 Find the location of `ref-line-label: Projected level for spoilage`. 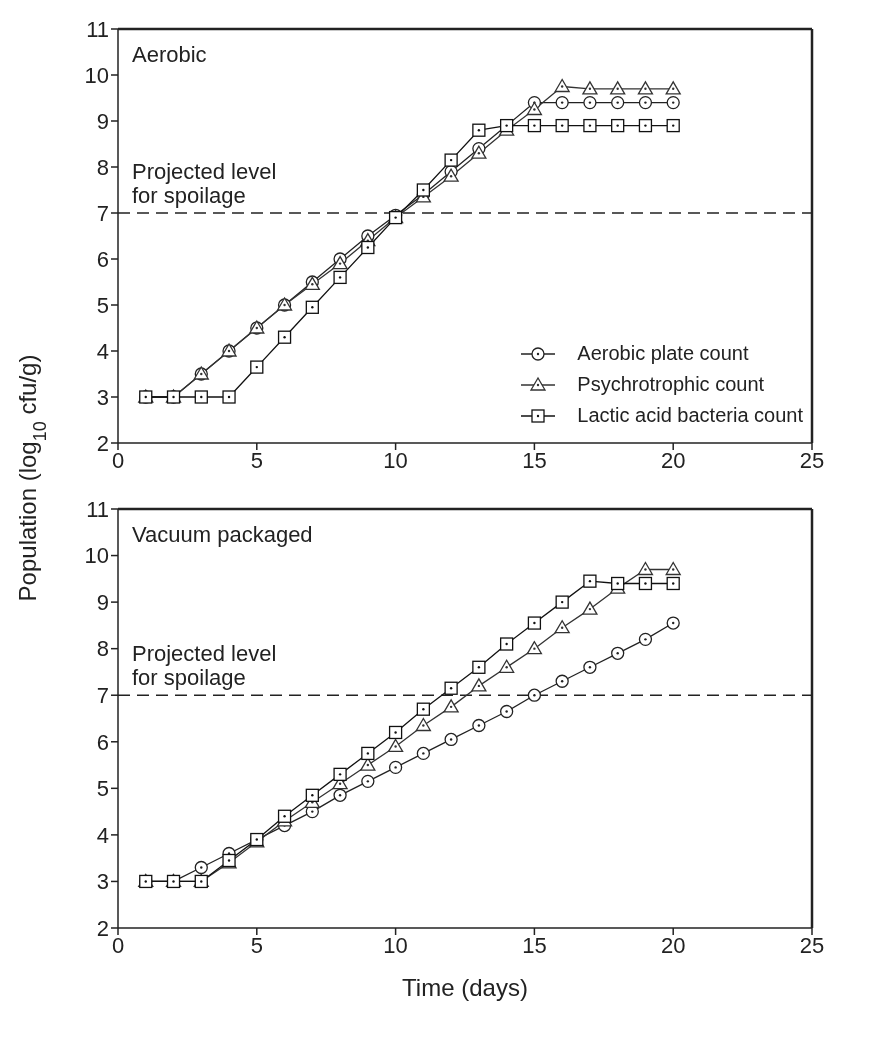

ref-line-label: Projected level for spoilage is located at coordinates (204, 183).